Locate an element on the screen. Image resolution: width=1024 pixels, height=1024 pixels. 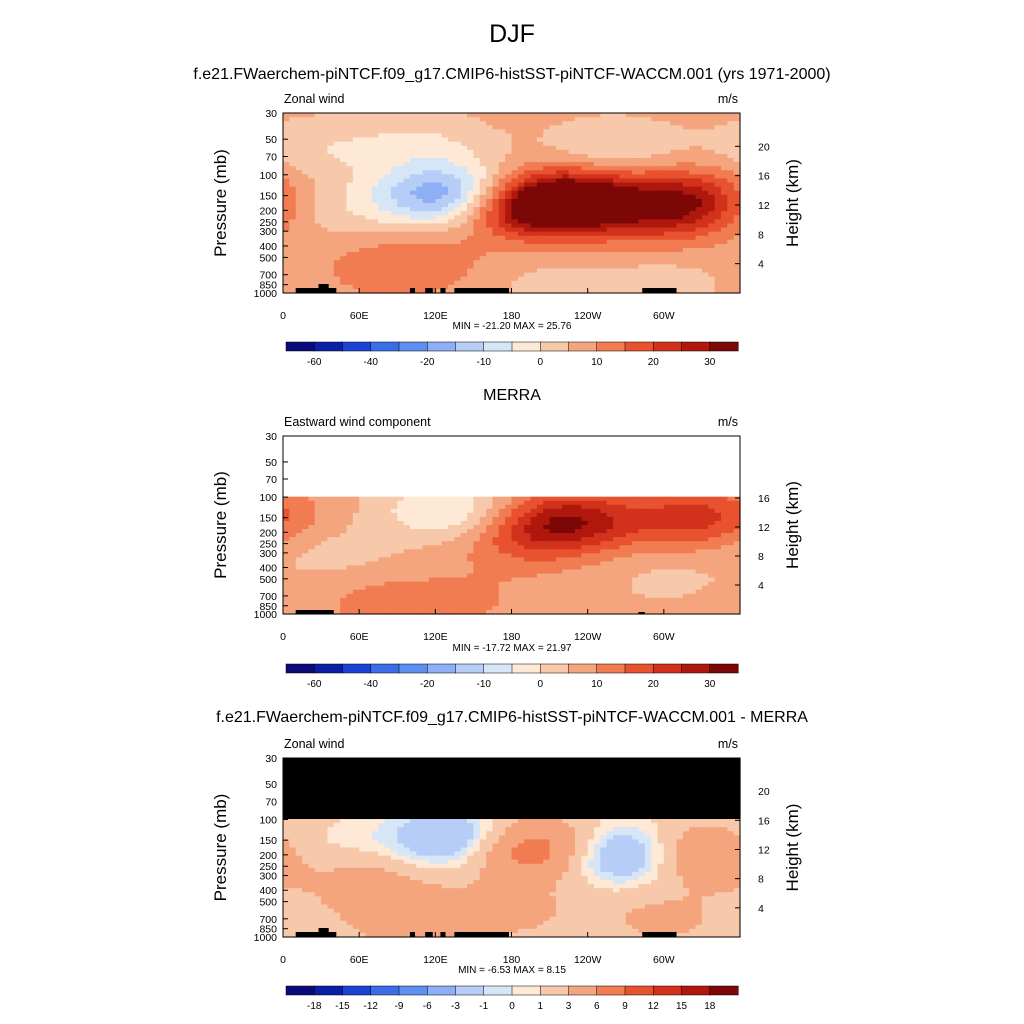
colorbar-box is located at coordinates (724, 346).